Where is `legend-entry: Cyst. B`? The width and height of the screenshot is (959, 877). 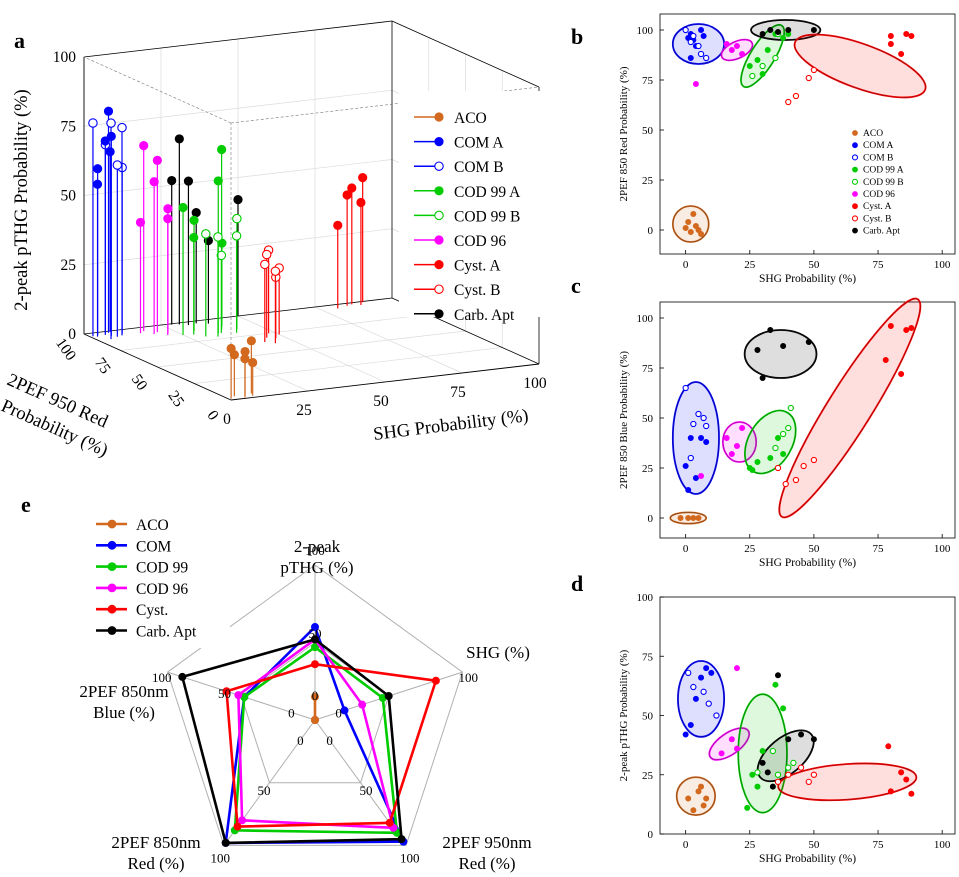 legend-entry: Cyst. B is located at coordinates (477, 290).